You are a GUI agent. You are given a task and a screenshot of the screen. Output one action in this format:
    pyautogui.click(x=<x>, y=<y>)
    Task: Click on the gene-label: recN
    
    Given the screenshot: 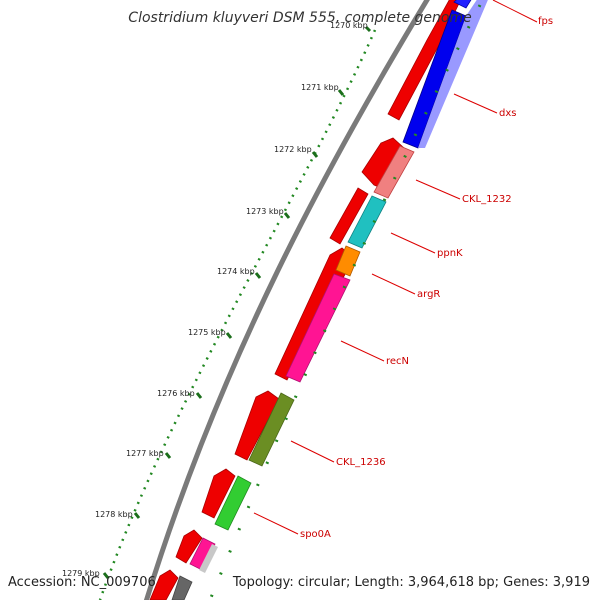 What is the action you would take?
    pyautogui.click(x=397, y=361)
    